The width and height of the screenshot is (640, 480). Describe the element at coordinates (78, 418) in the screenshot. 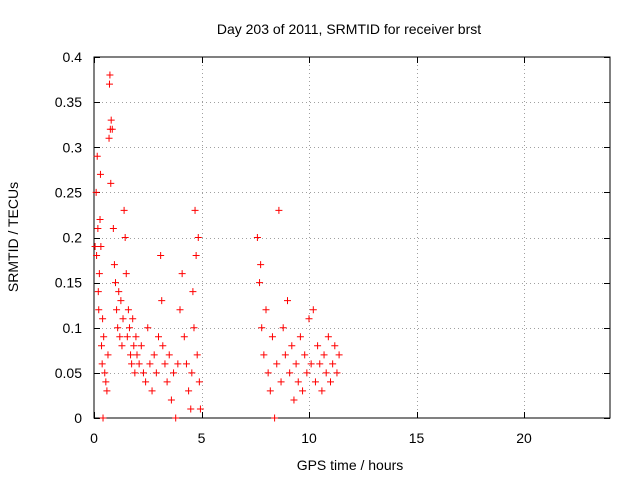

I see `y-tick-label: 0` at that location.